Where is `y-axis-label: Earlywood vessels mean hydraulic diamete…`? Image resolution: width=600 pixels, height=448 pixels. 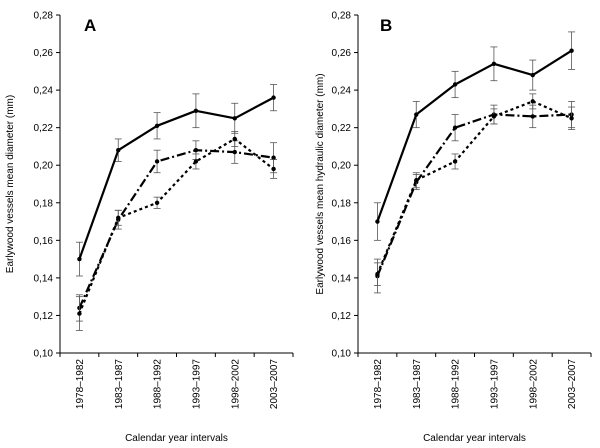 y-axis-label: Earlywood vessels mean hydraulic diamete… is located at coordinates (320, 183).